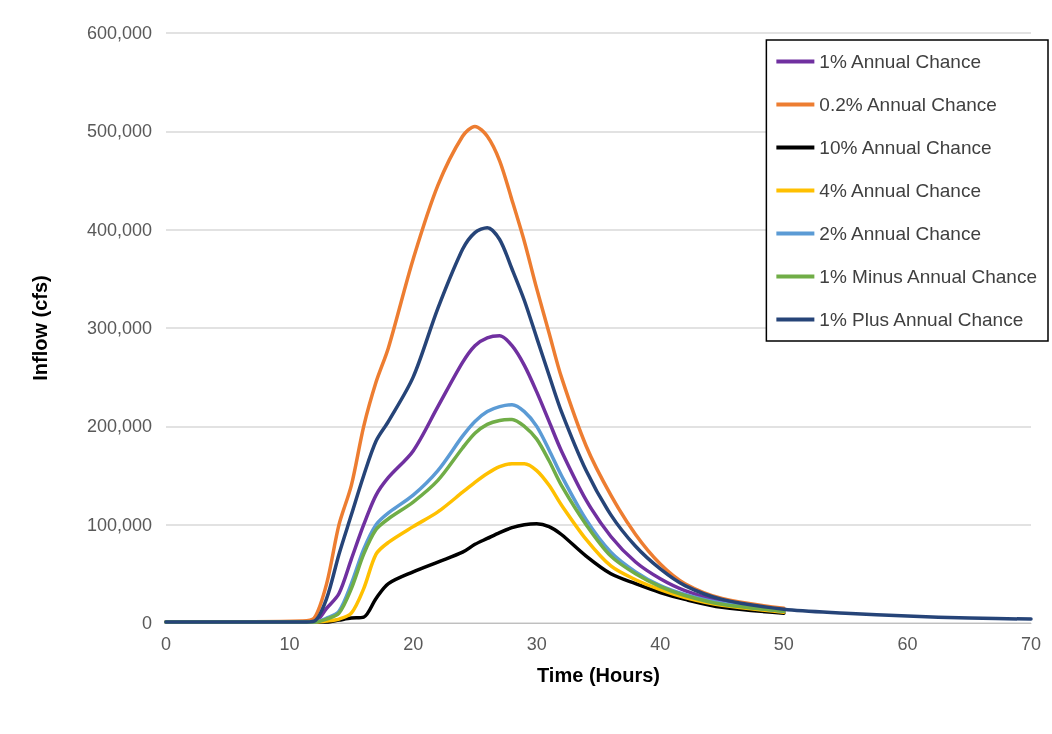  I want to click on legend-label: 0.2% Annual Chance, so click(908, 104).